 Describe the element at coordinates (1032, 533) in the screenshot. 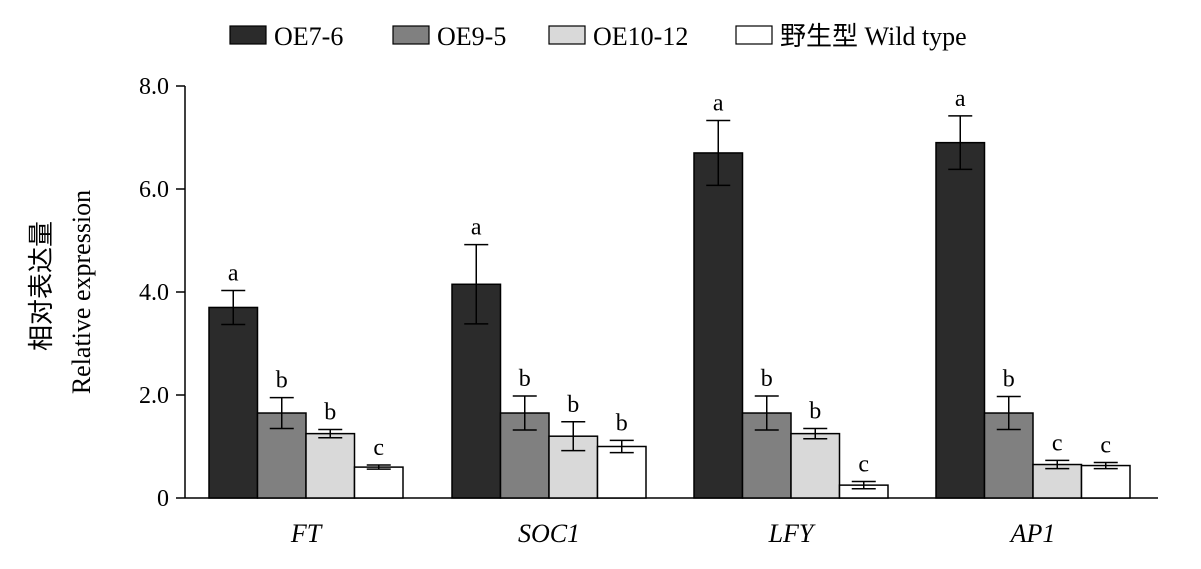

I see `category-label: AP1` at that location.